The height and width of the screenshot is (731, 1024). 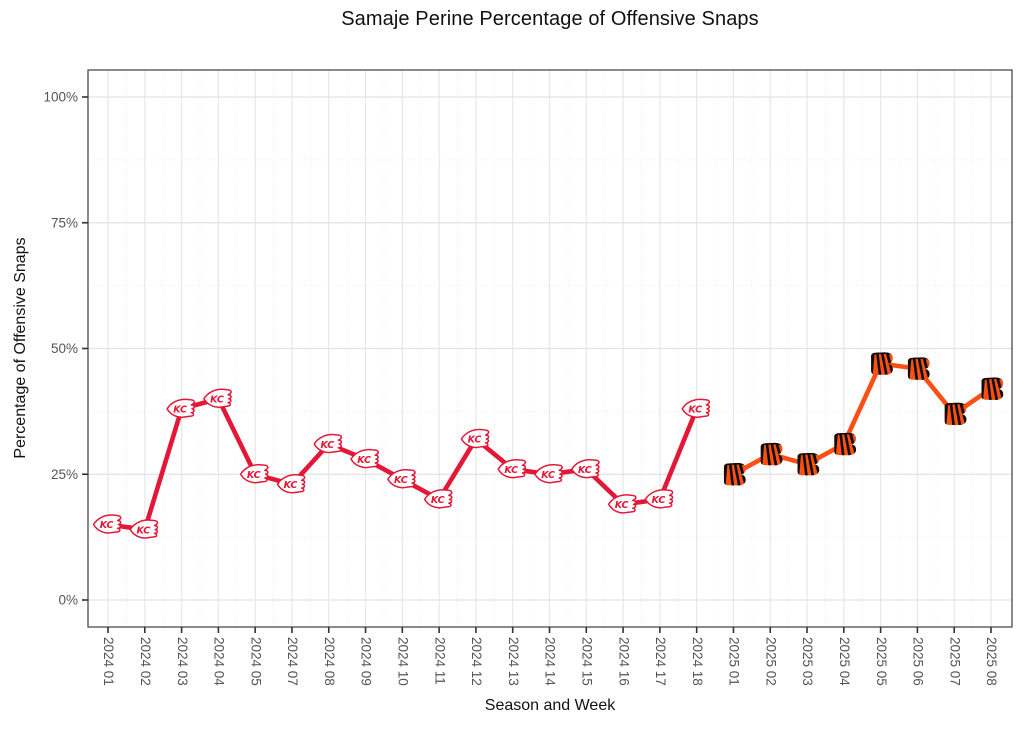 What do you see at coordinates (991, 661) in the screenshot?
I see `x-tick-label: 2025 08` at bounding box center [991, 661].